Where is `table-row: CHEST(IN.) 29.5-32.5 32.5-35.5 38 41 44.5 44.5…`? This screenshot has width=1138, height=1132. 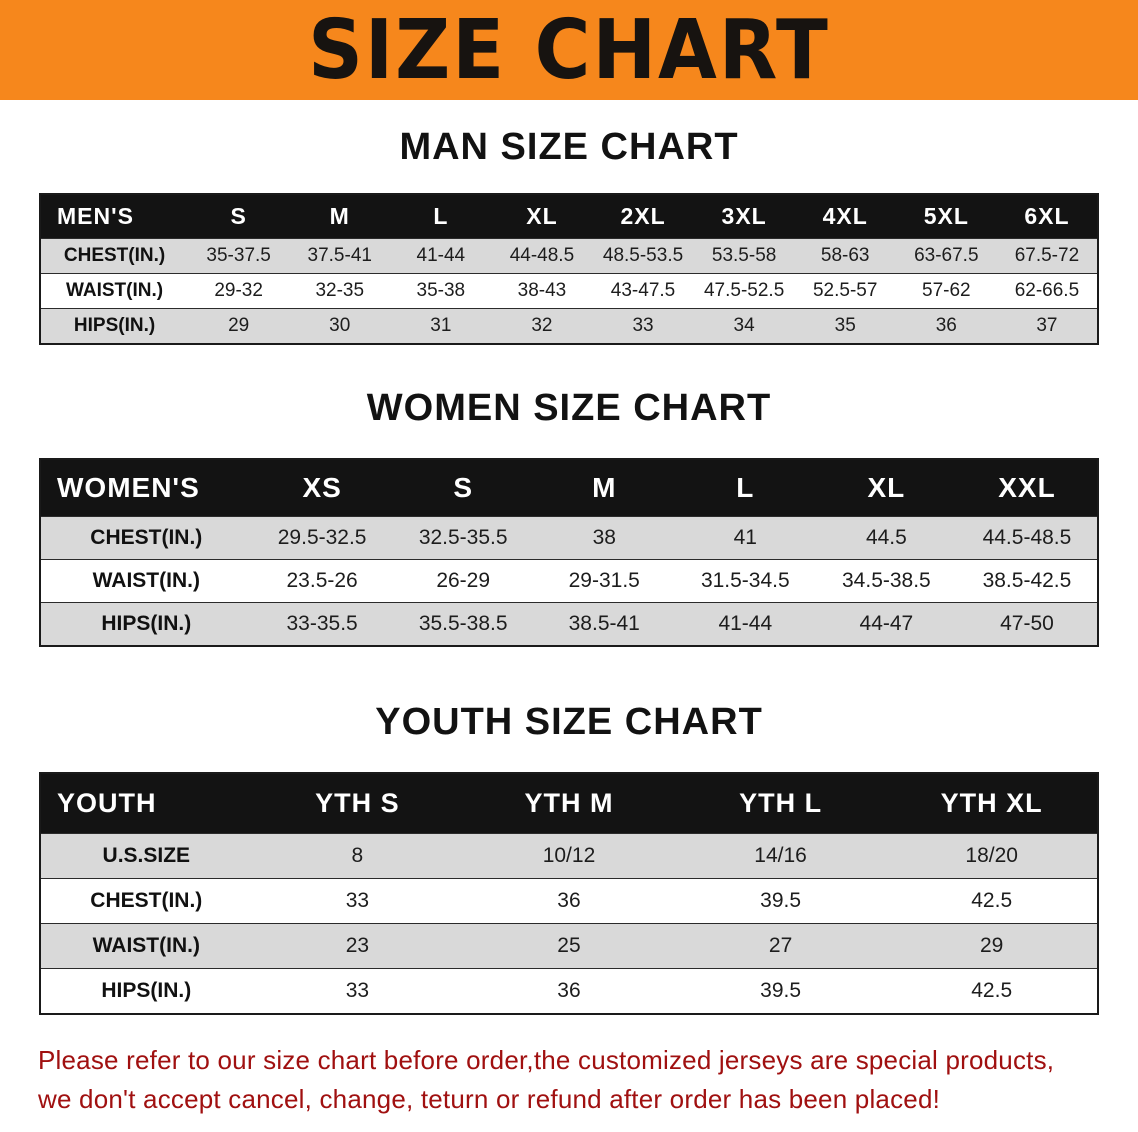 table-row: CHEST(IN.) 29.5-32.5 32.5-35.5 38 41 44.5 44.5… is located at coordinates (569, 538).